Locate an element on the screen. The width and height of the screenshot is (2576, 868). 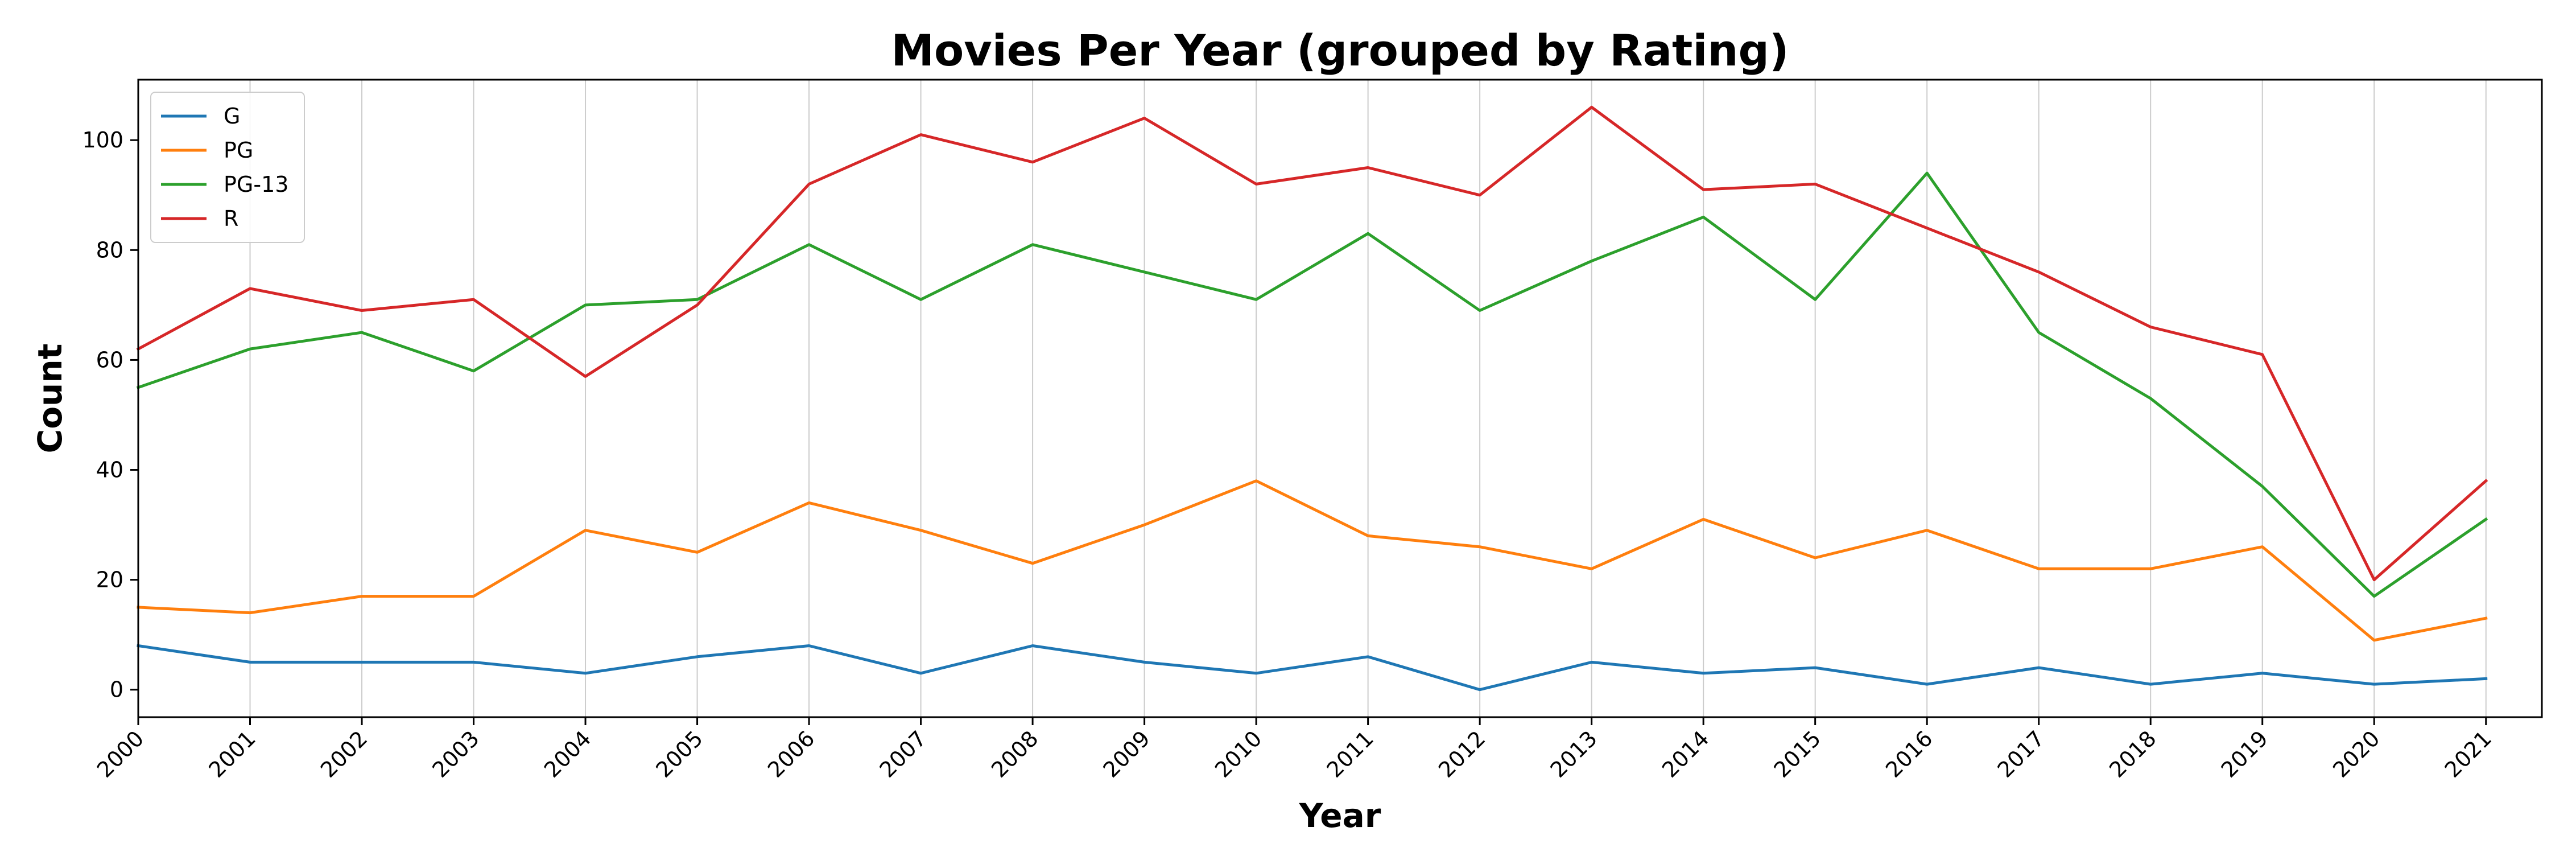
x-tick-label: 2005 is located at coordinates (679, 754).